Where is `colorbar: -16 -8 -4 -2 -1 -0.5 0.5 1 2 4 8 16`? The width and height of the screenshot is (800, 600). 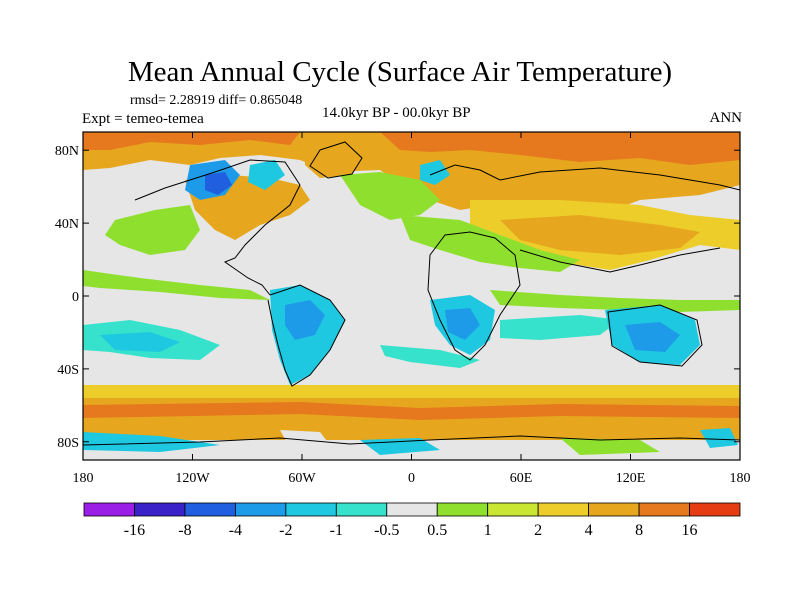 colorbar: -16 -8 -4 -2 -1 -0.5 0.5 1 2 4 8 16 is located at coordinates (412, 520).